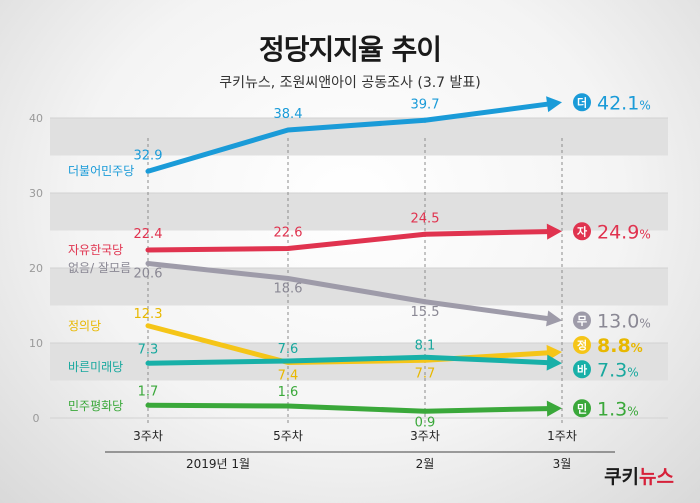 Image resolution: width=700 pixels, height=503 pixels. Describe the element at coordinates (425, 104) in the screenshot. I see `data-label-0-2: 39.7` at that location.